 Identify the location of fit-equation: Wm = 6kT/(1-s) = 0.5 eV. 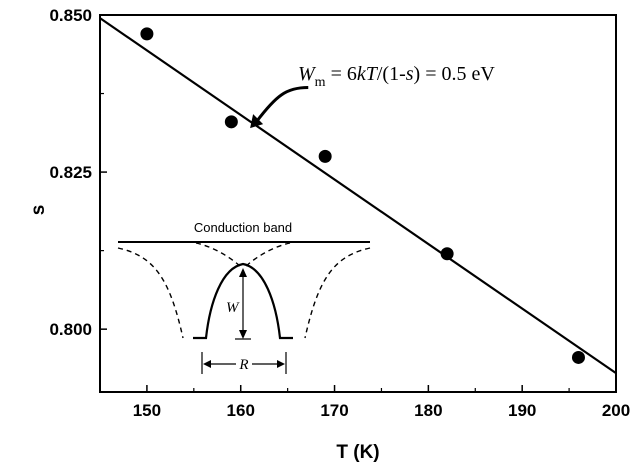
(396, 76).